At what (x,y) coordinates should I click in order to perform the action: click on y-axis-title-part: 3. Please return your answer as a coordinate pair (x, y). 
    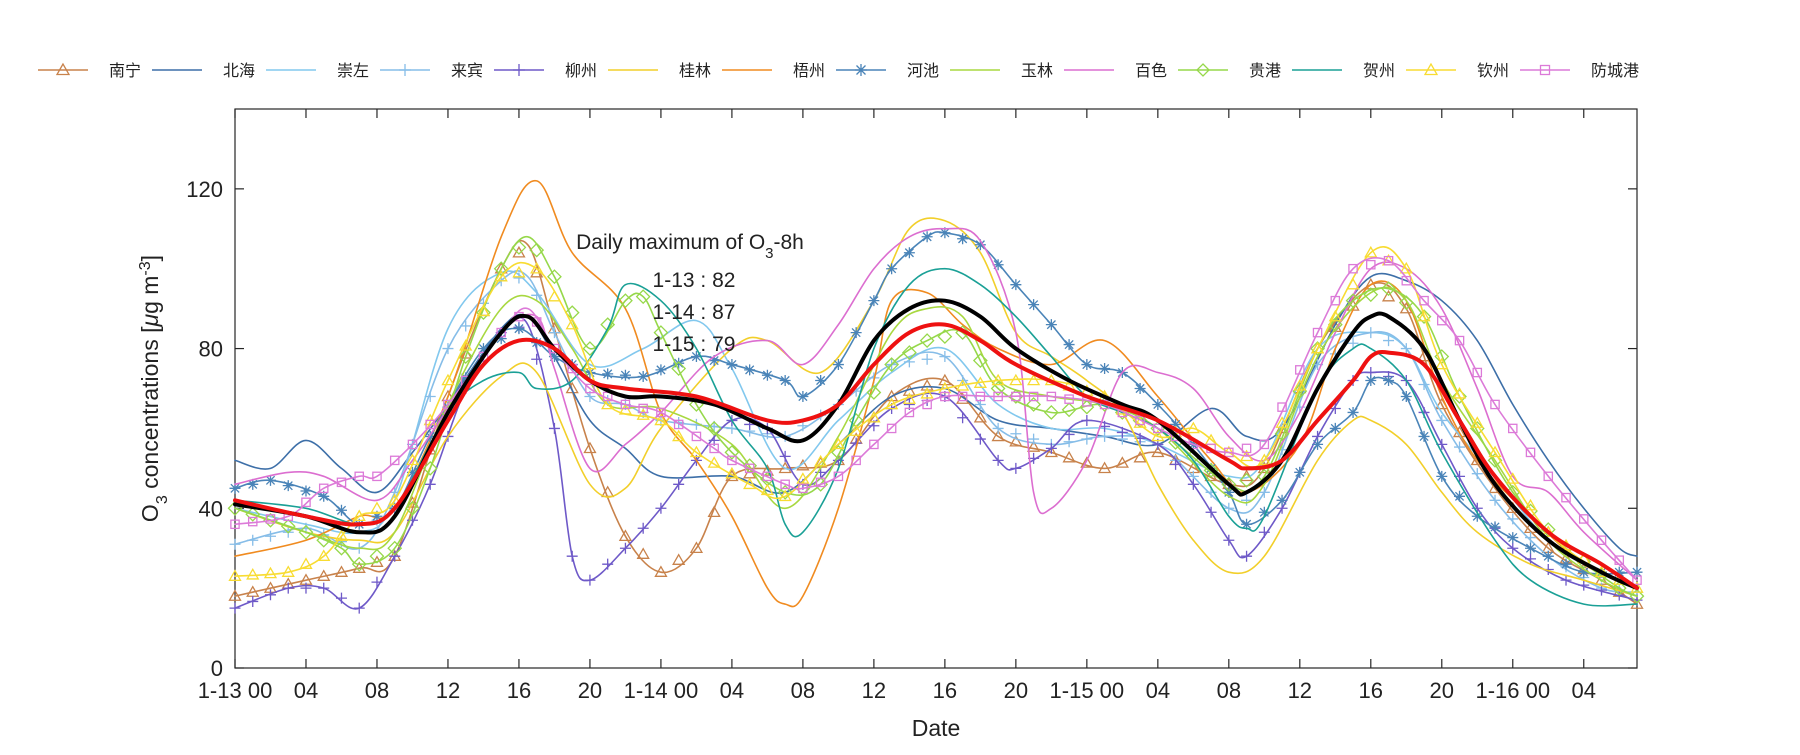
    Looking at the image, I should click on (162, 499).